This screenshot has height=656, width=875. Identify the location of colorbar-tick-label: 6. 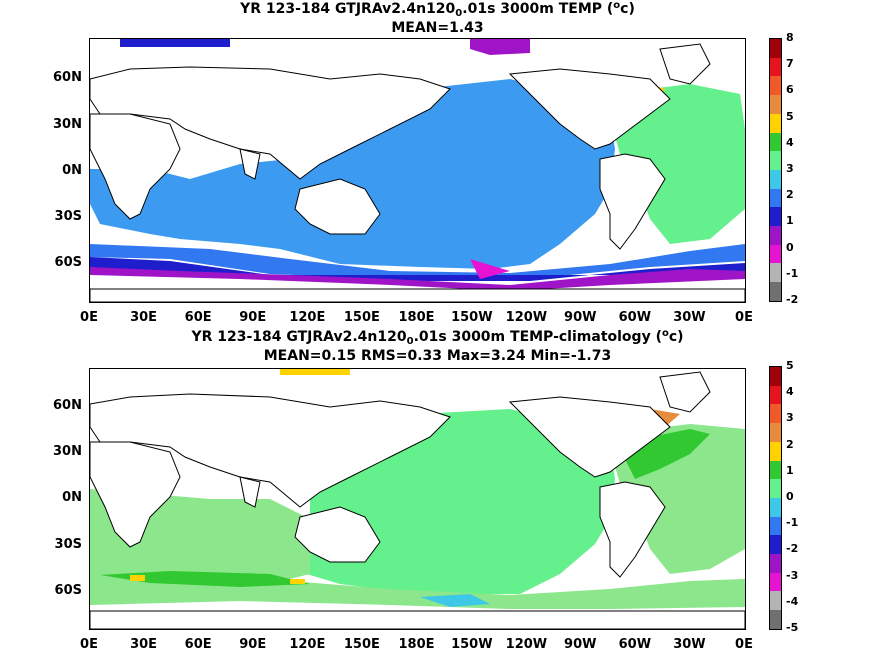
(790, 90).